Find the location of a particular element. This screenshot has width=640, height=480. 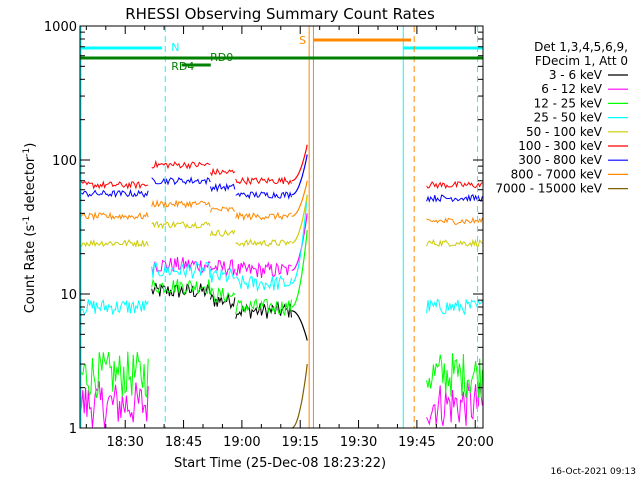

x-tick-label: 20:00 is located at coordinates (474, 442).